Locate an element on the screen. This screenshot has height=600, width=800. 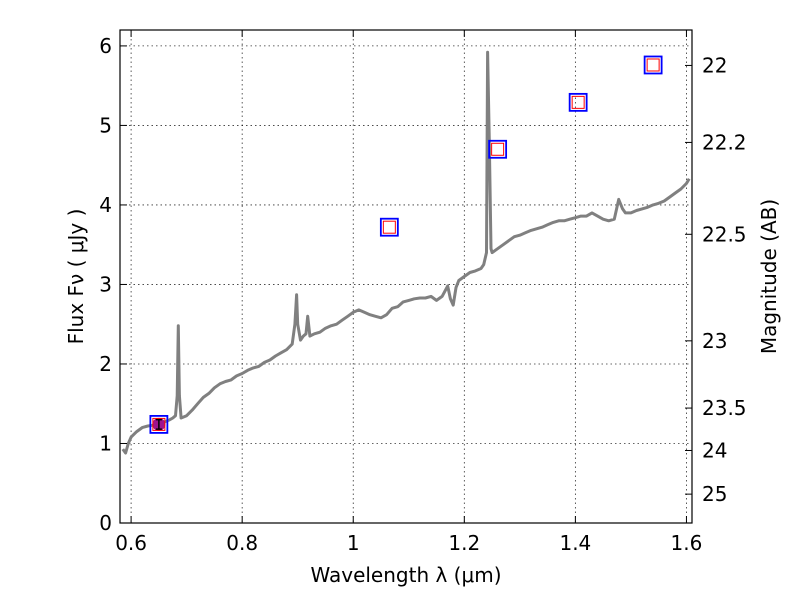
x-tick-label: 0.8 is located at coordinates (242, 543).